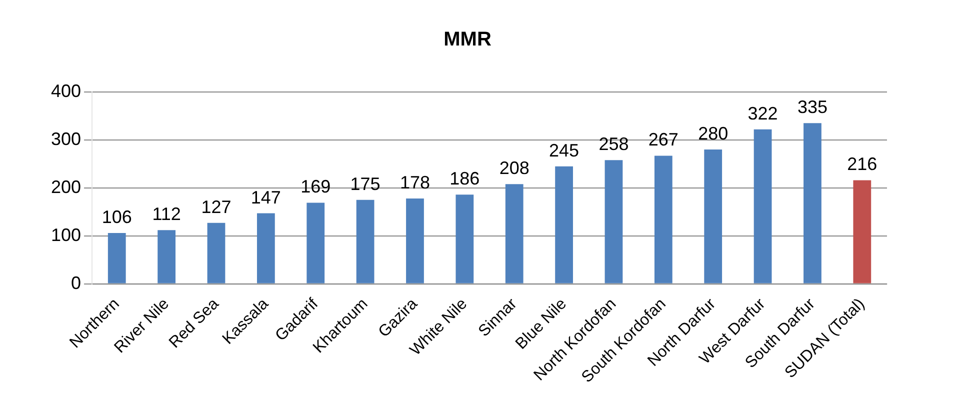 The width and height of the screenshot is (955, 403). Describe the element at coordinates (117, 216) in the screenshot. I see `data-label: 106` at that location.